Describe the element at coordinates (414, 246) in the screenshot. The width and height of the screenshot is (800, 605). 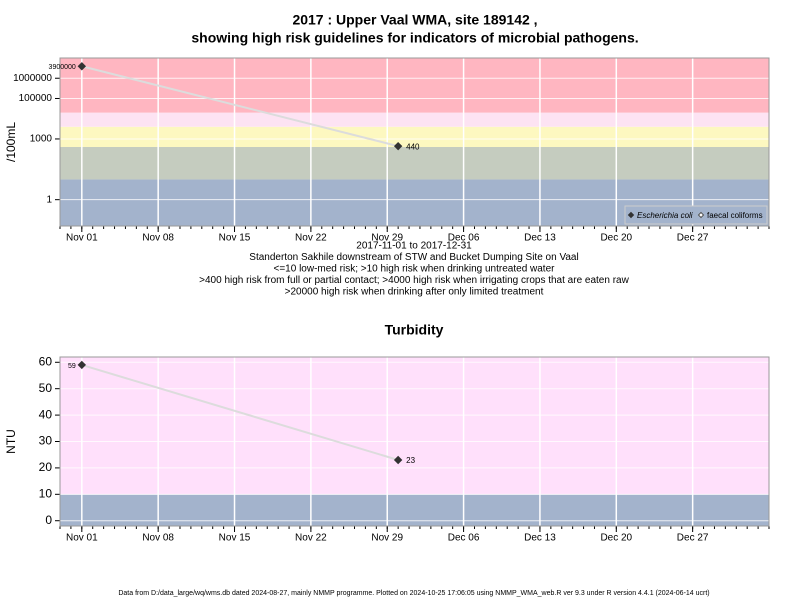
I see `chart-note: 2017-11-01 to 2017-12-31` at that location.